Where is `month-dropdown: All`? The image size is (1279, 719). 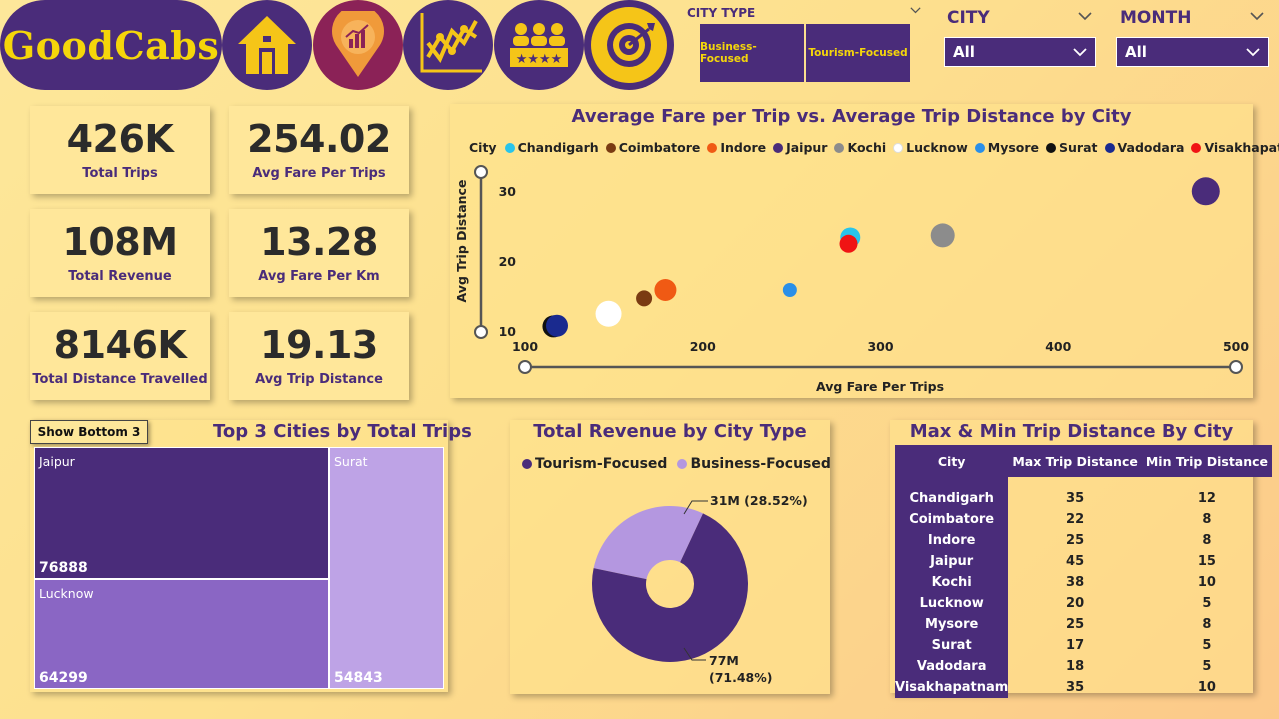 month-dropdown: All is located at coordinates (1192, 52).